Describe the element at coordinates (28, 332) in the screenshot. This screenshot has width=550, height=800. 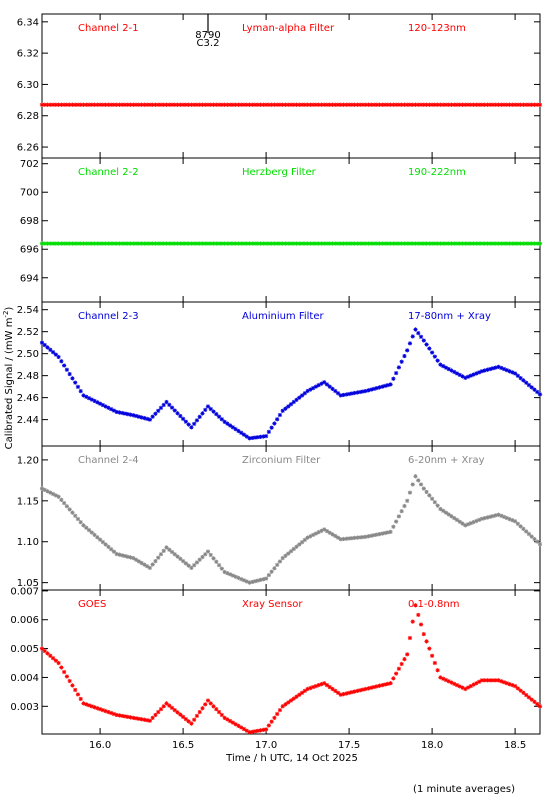
I see `y-tick-label: 2.52` at that location.